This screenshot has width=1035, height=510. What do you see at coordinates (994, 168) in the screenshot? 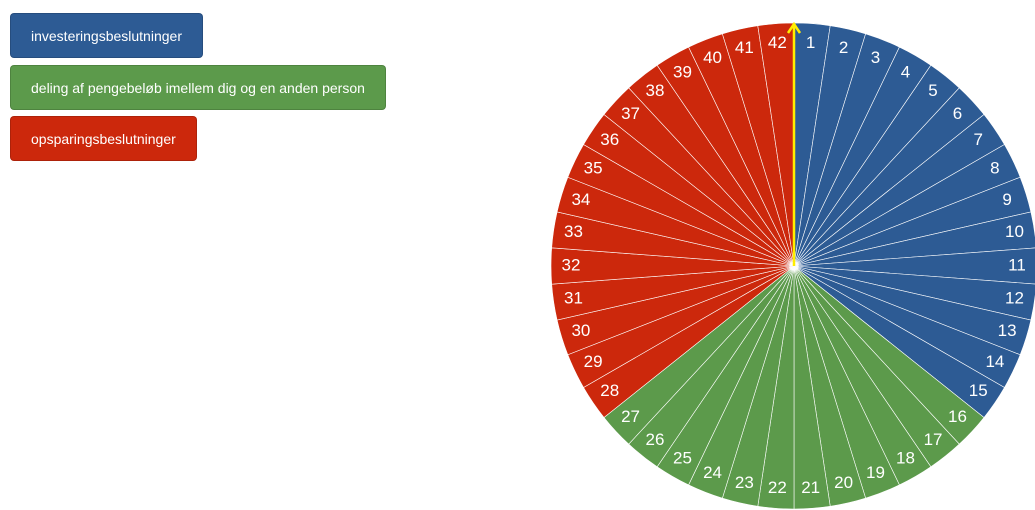
I see `segment-label: 8` at bounding box center [994, 168].